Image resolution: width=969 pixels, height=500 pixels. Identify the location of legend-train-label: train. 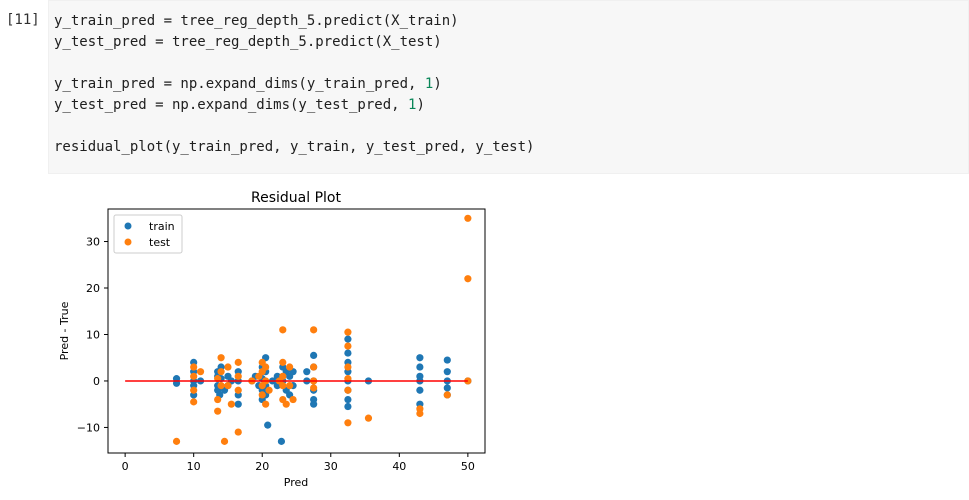
(162, 226).